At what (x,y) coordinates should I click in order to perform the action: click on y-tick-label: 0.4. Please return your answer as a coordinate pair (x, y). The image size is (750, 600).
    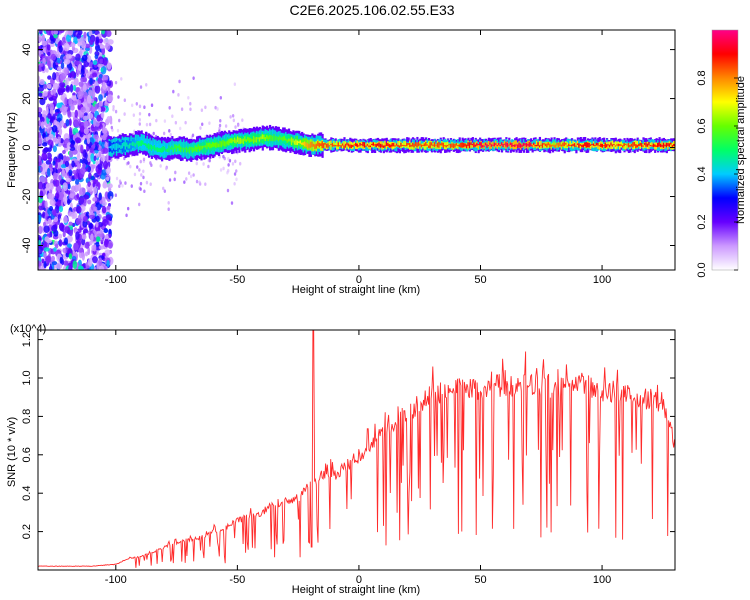
    Looking at the image, I should click on (27, 493).